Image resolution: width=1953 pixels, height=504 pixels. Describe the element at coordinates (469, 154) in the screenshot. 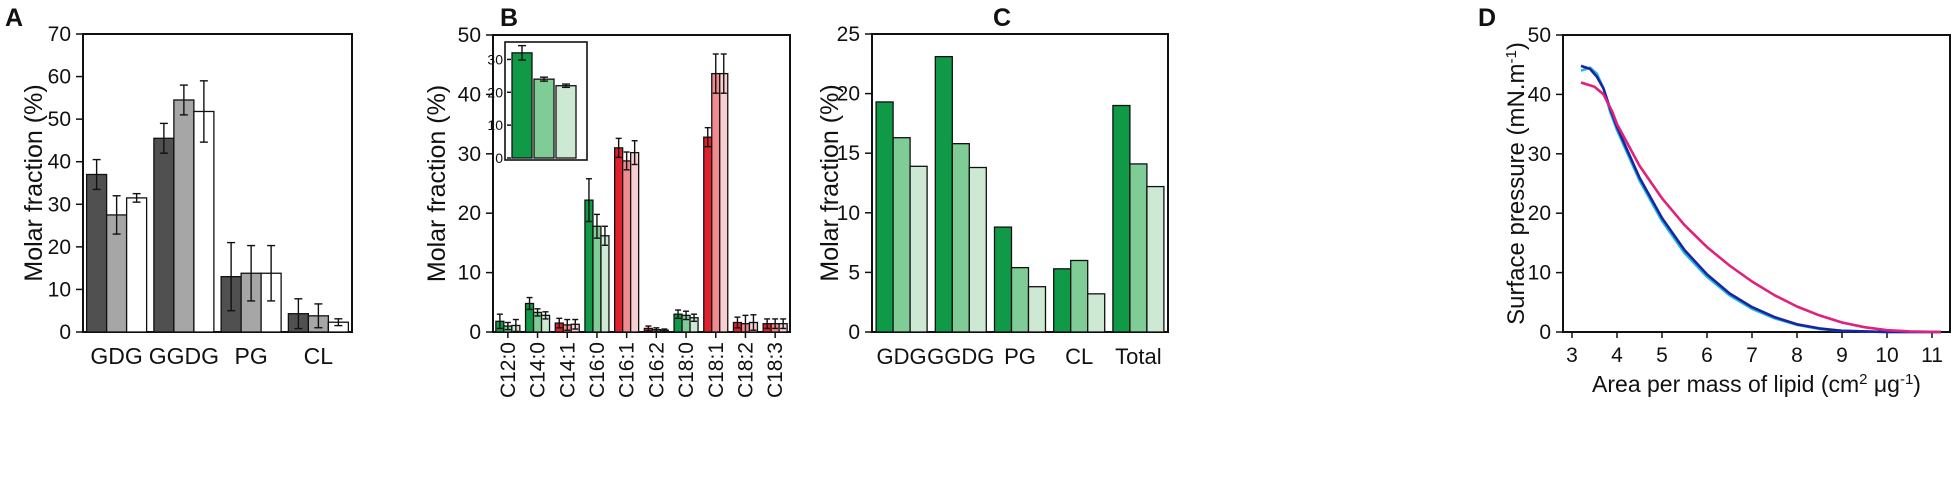

I see `panel-b-ytick-label: 30` at that location.